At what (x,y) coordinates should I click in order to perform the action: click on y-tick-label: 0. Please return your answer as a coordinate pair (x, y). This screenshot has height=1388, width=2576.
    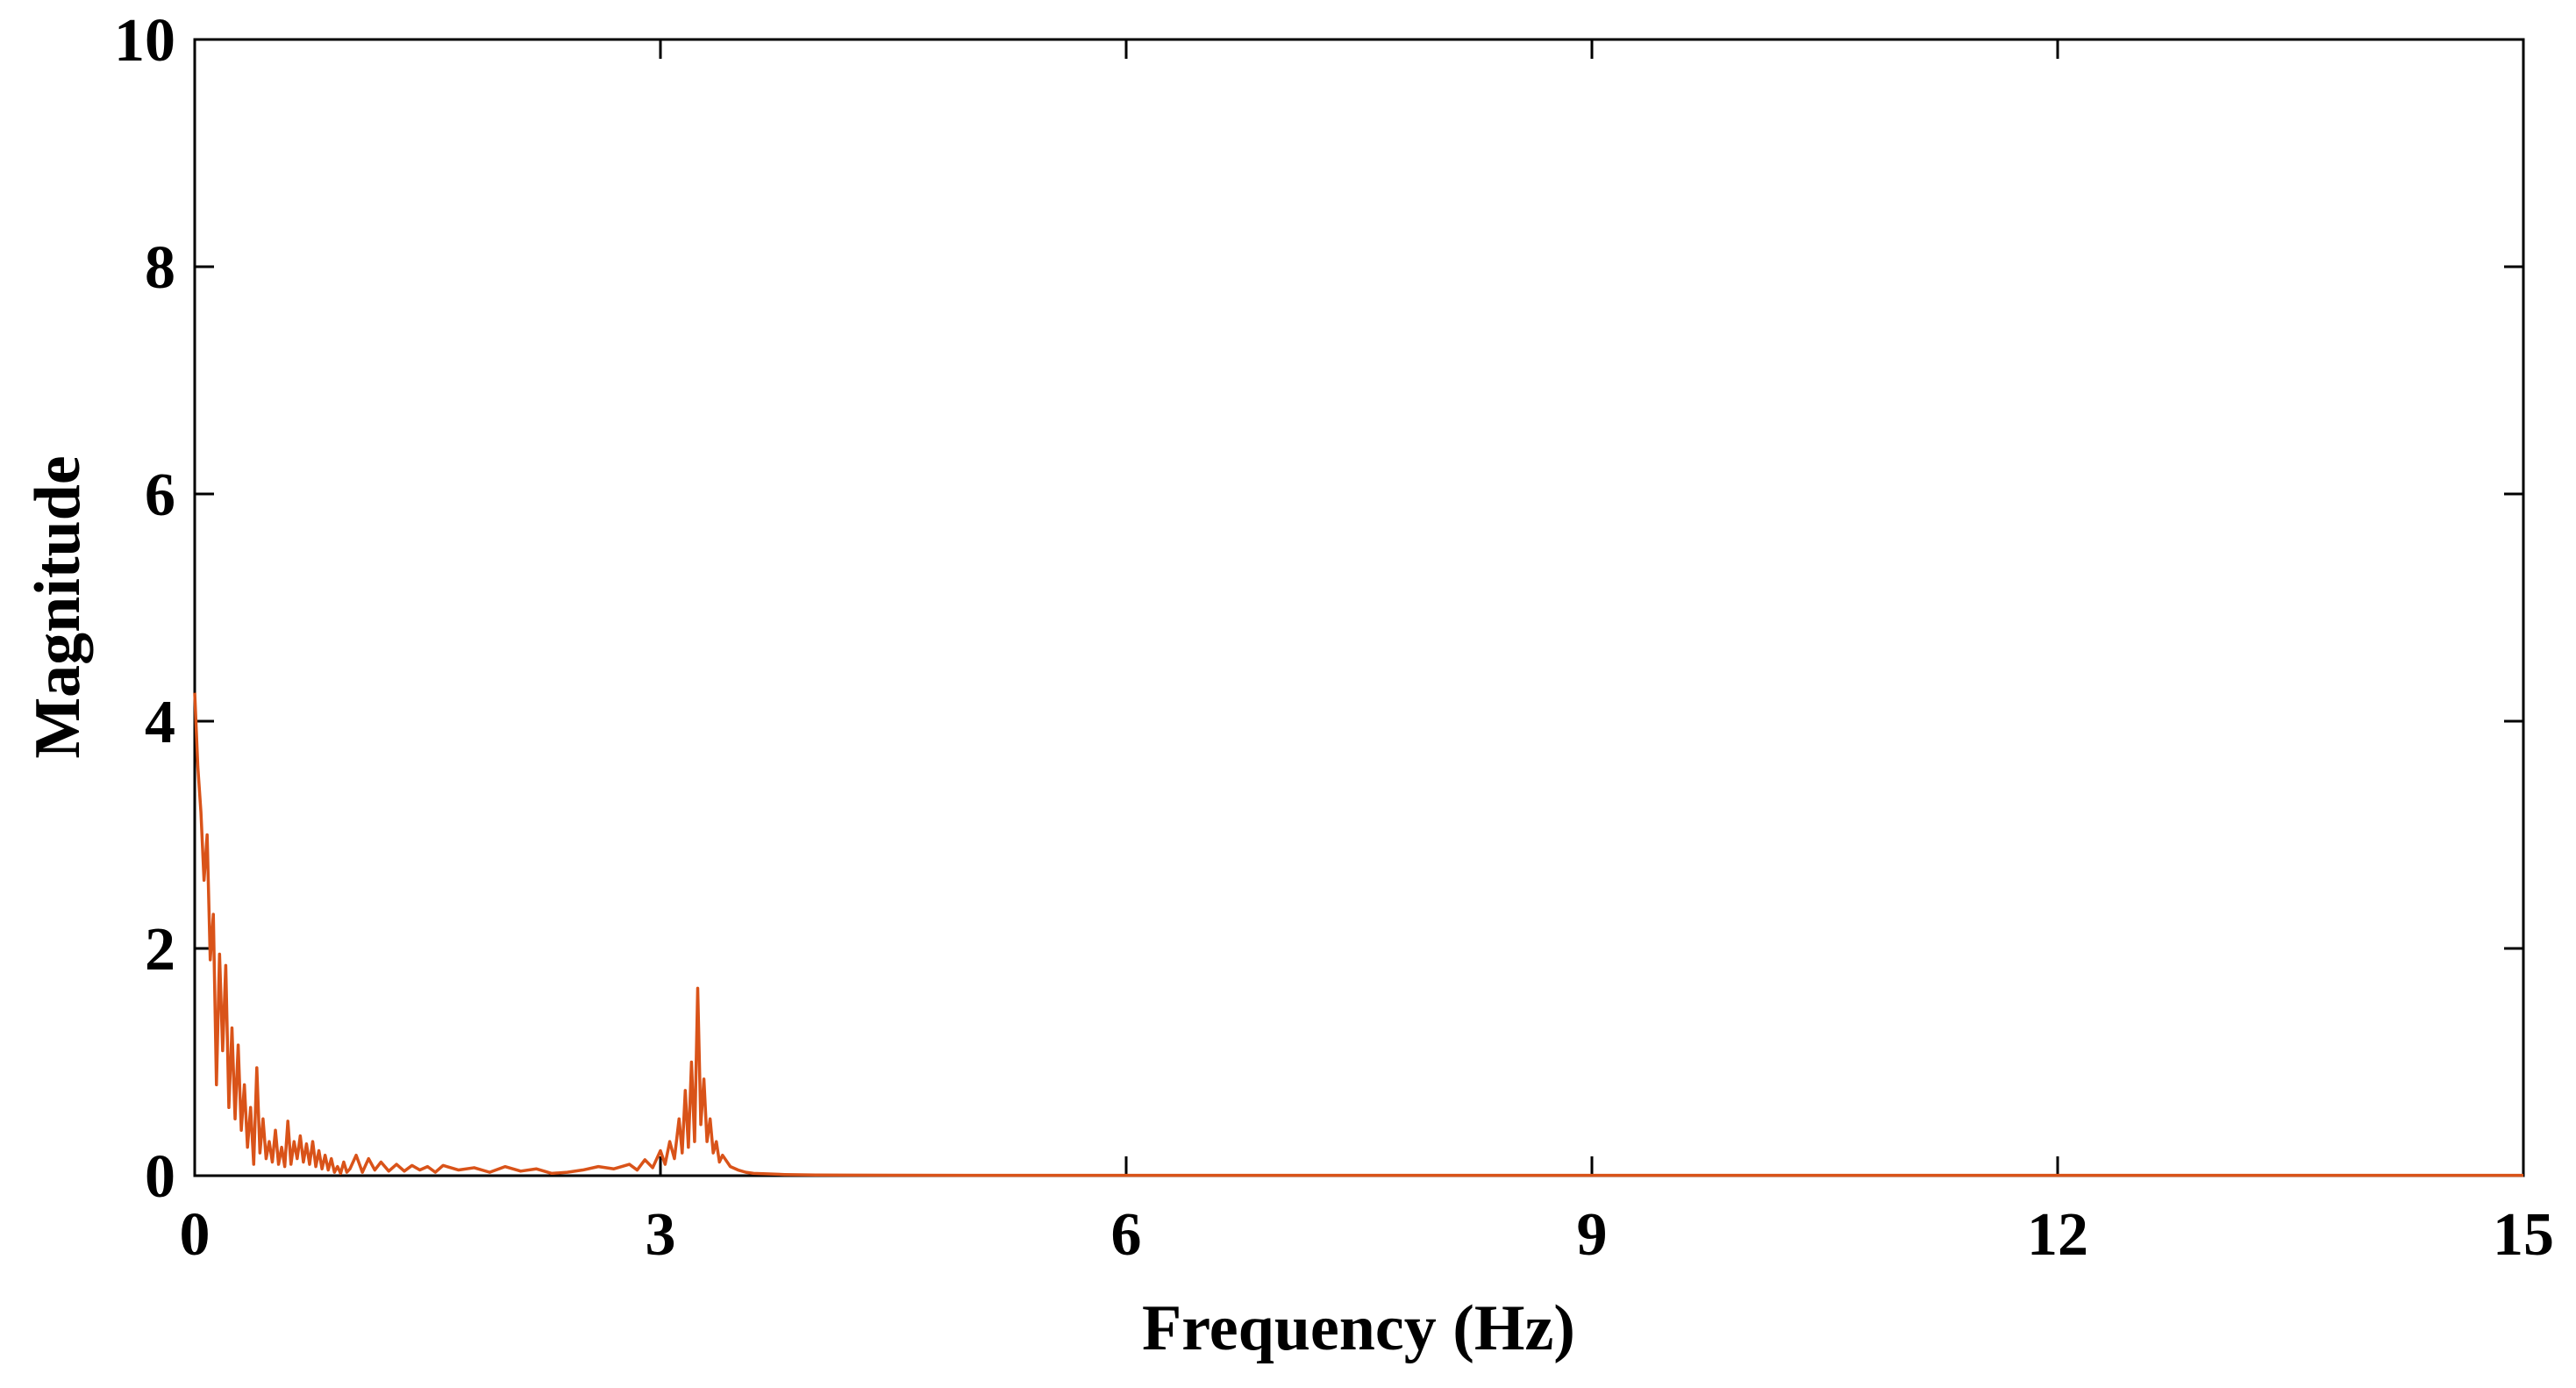
    Looking at the image, I should click on (160, 1177).